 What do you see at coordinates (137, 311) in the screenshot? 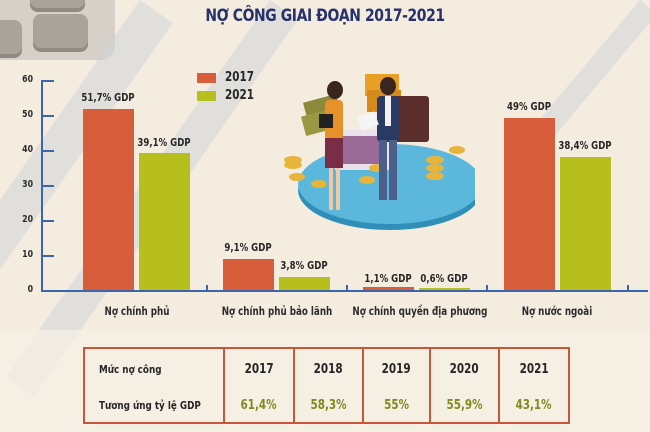
I see `category-label: Nợ chính phủ` at bounding box center [137, 311].